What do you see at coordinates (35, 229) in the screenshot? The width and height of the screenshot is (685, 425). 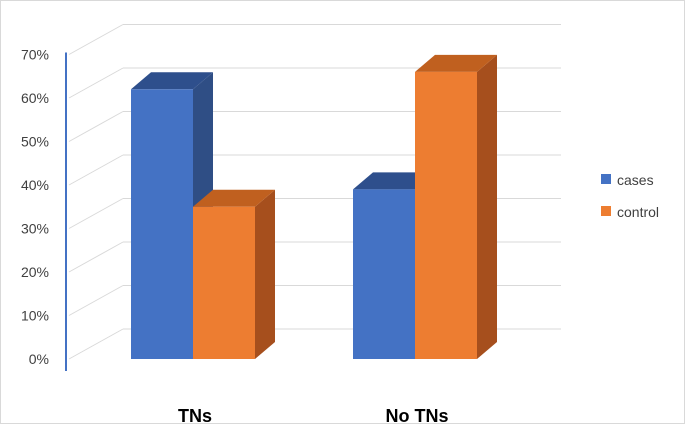 I see `y-tick-label: 30%` at bounding box center [35, 229].